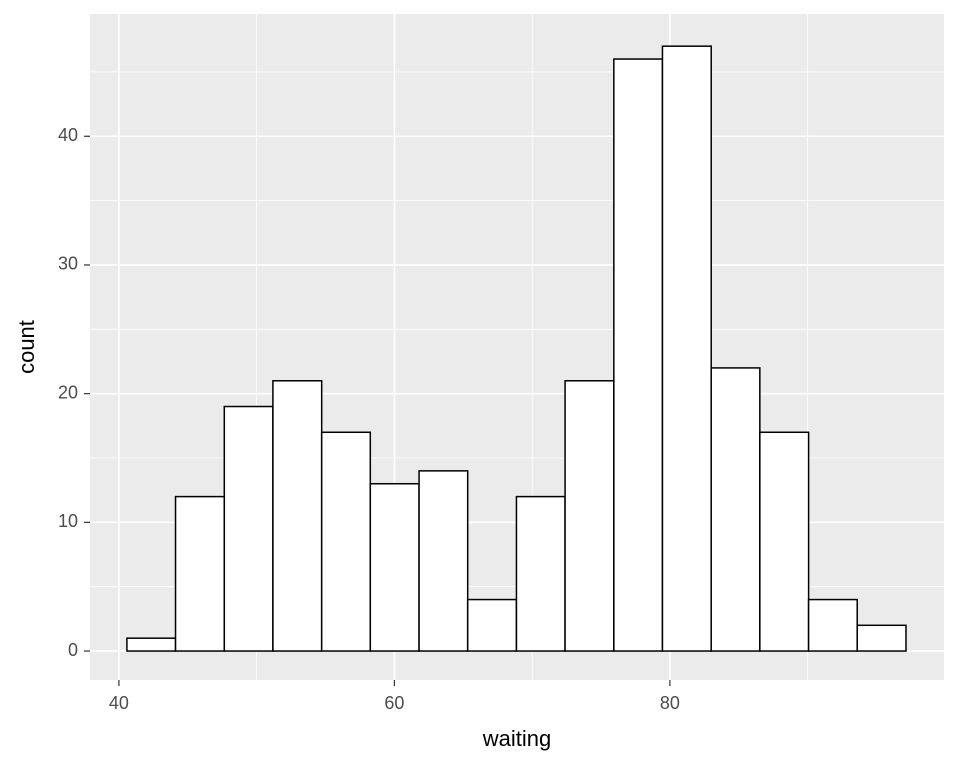 The height and width of the screenshot is (768, 960). I want to click on y-tick-label: 30, so click(68, 264).